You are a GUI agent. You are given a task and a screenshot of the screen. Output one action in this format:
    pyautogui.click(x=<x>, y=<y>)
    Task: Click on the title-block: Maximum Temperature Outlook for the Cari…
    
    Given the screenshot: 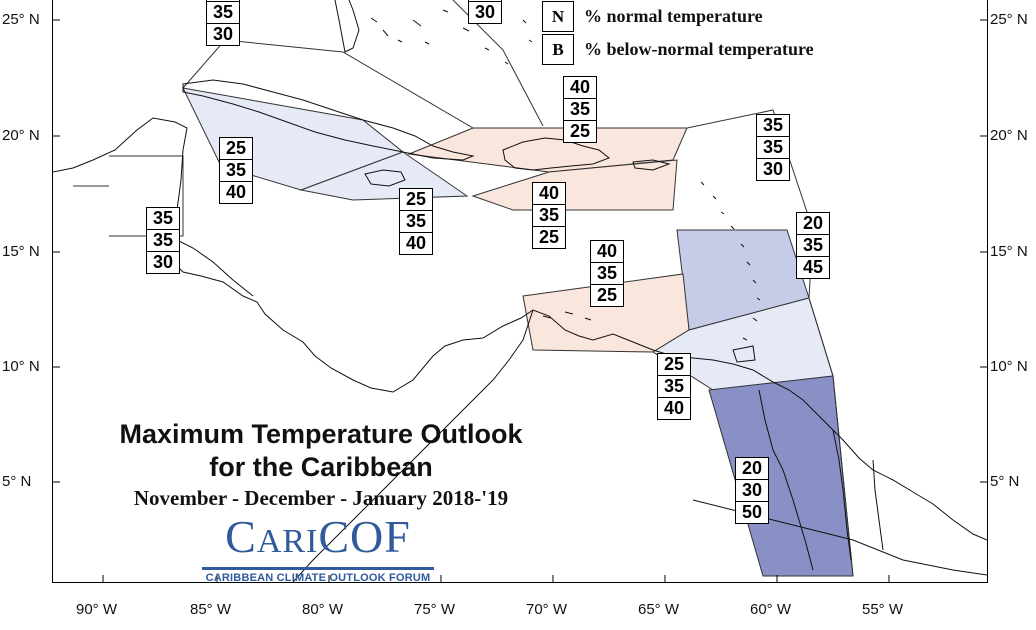 What is the action you would take?
    pyautogui.click(x=321, y=464)
    